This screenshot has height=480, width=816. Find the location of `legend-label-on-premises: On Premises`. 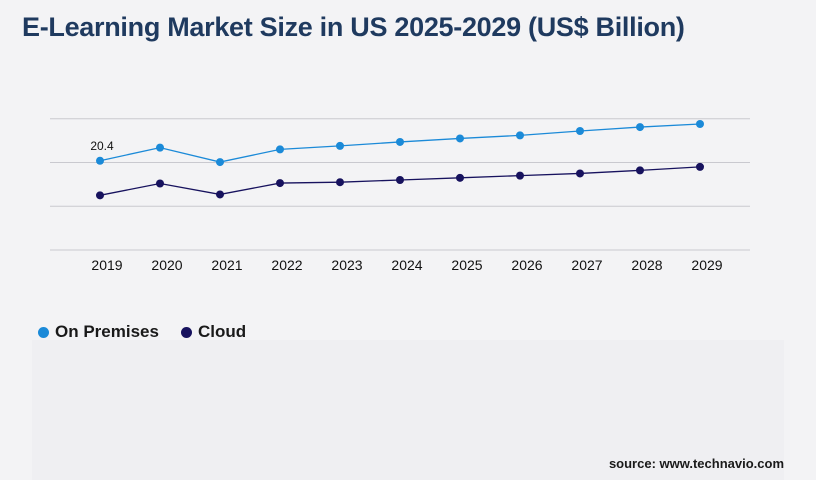

legend-label-on-premises: On Premises is located at coordinates (107, 331).